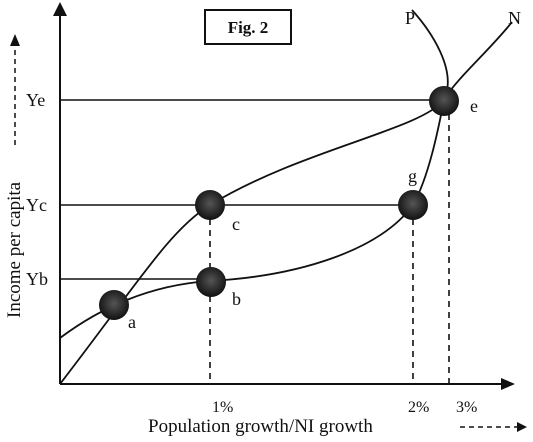  I want to click on y-tick-ye: Ye, so click(35, 100).